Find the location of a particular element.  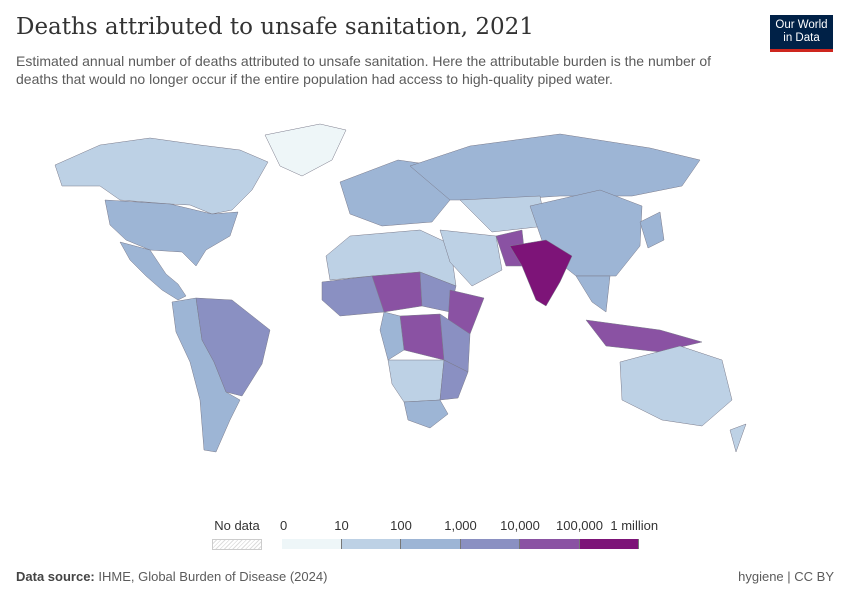

legend-tick-label: 100,000 is located at coordinates (579, 525).